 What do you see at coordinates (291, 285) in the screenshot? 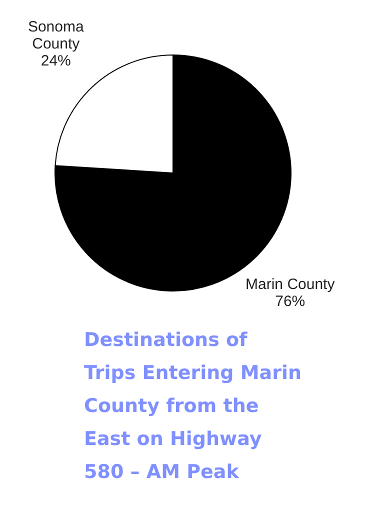
I see `slice-label: Marin County` at bounding box center [291, 285].